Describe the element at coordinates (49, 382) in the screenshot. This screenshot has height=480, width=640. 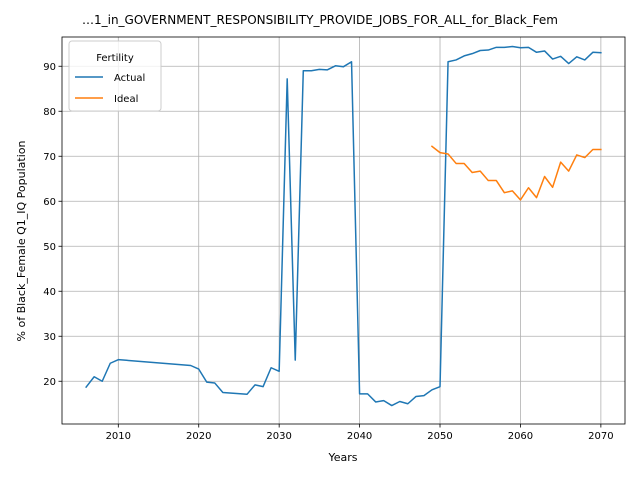
I see `y-tick-label: 20` at that location.